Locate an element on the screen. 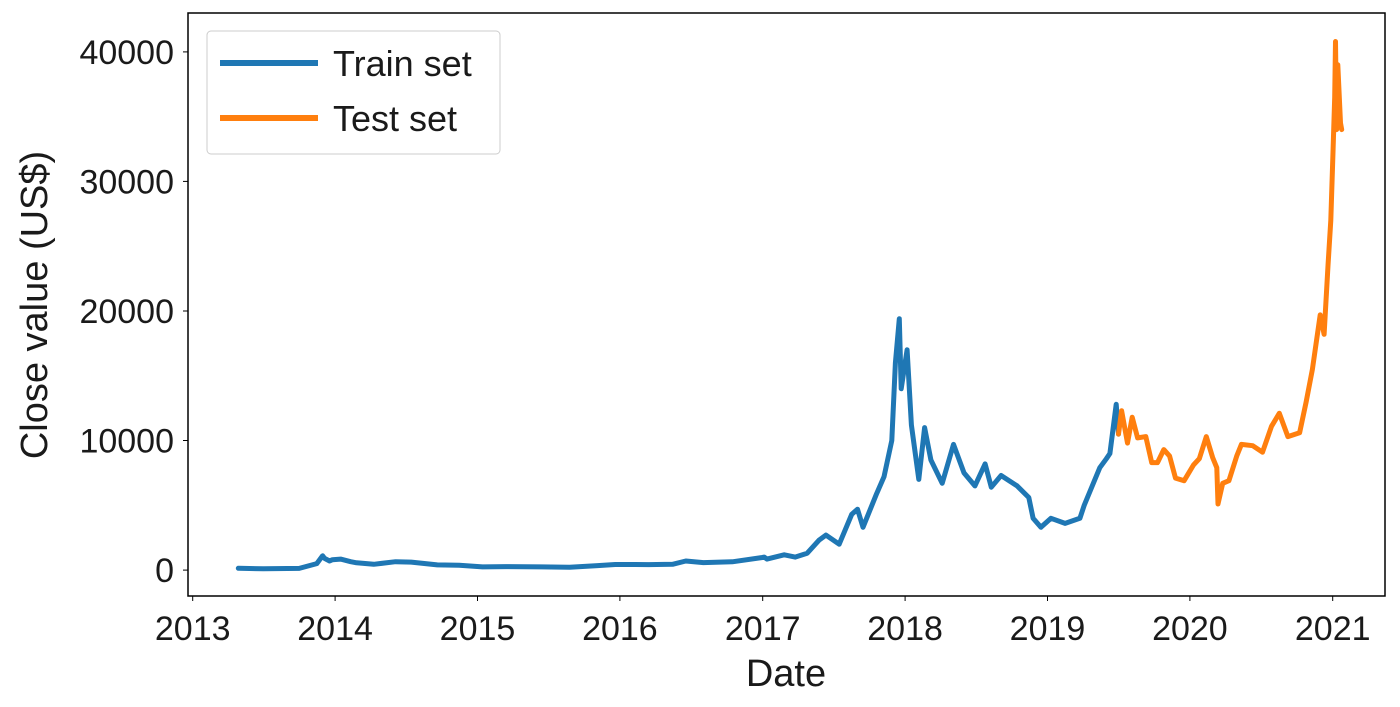 Image resolution: width=1400 pixels, height=707 pixels. x-tick-label-2020: 2020 is located at coordinates (1190, 629).